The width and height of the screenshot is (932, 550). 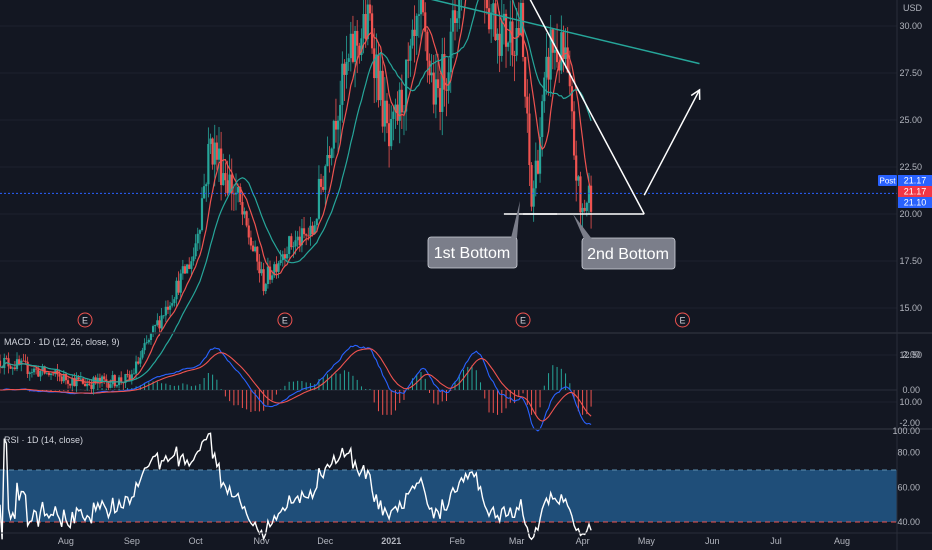 I want to click on second-bottom-pointer, so click(x=582, y=226).